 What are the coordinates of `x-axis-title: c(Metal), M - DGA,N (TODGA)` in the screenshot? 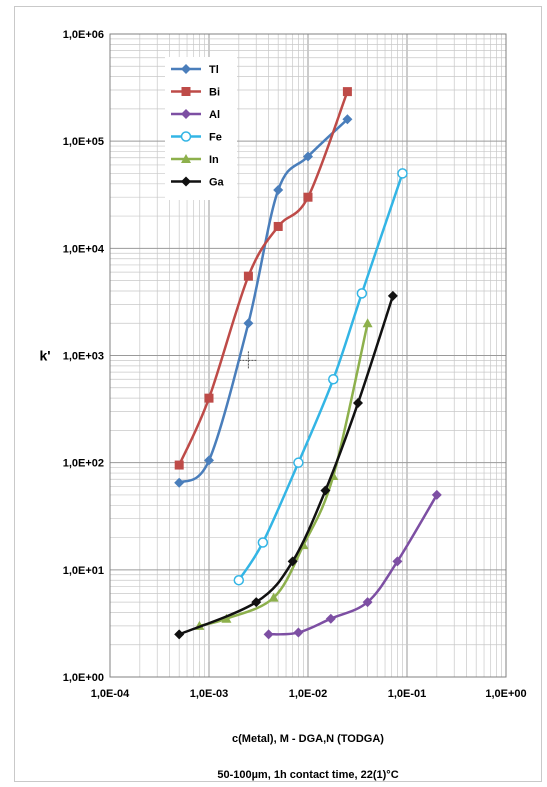 It's located at (308, 739).